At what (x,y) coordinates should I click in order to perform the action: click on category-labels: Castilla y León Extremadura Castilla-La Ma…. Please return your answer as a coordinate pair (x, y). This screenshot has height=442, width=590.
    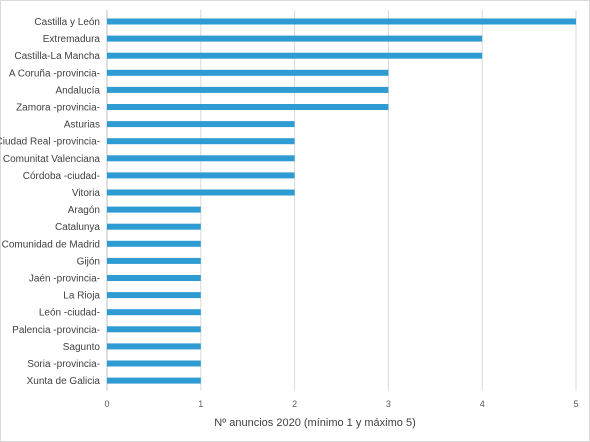
    Looking at the image, I should click on (50, 202).